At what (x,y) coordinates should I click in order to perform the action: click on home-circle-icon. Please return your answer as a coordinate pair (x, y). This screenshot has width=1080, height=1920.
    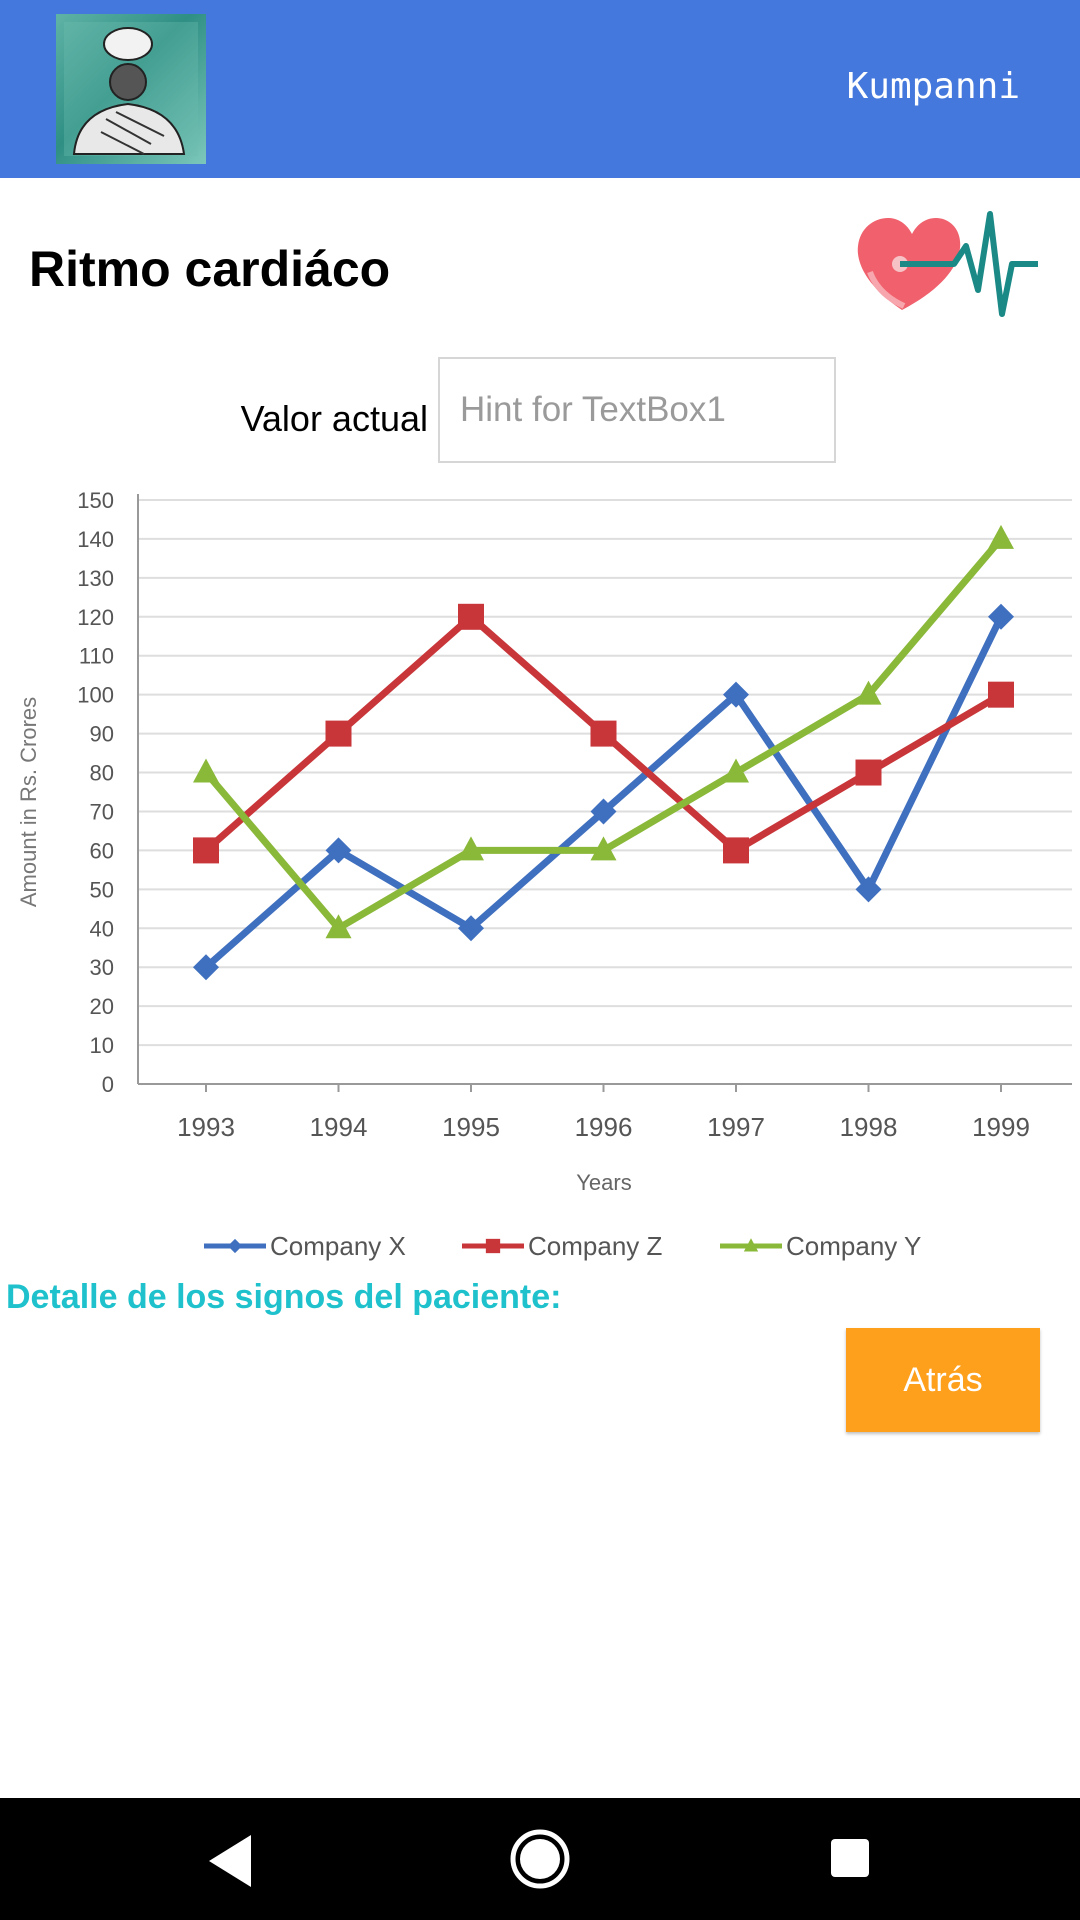
    Looking at the image, I should click on (540, 1859).